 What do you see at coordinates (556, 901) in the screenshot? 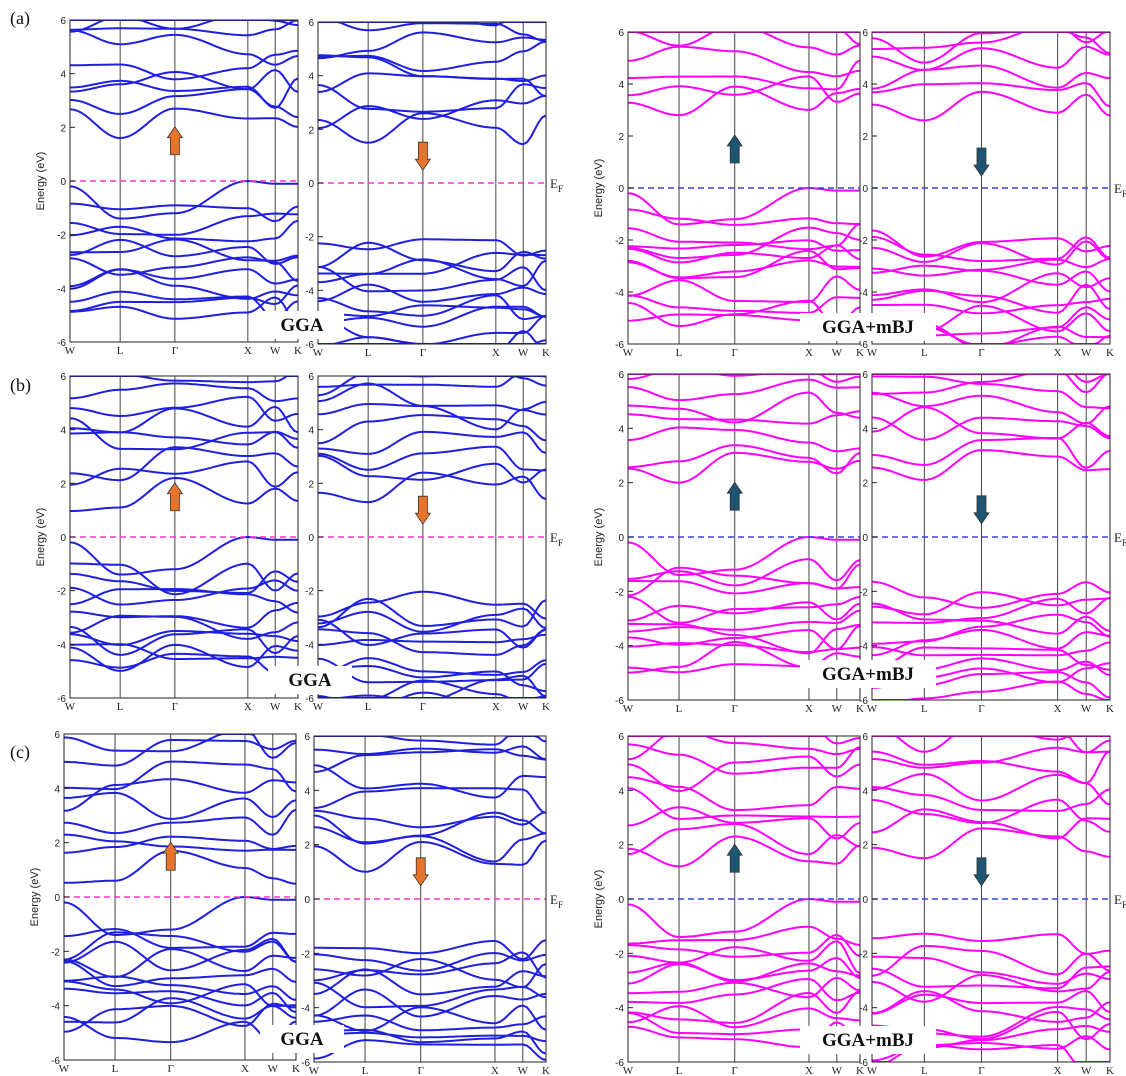
I see `fermi-label: EF` at bounding box center [556, 901].